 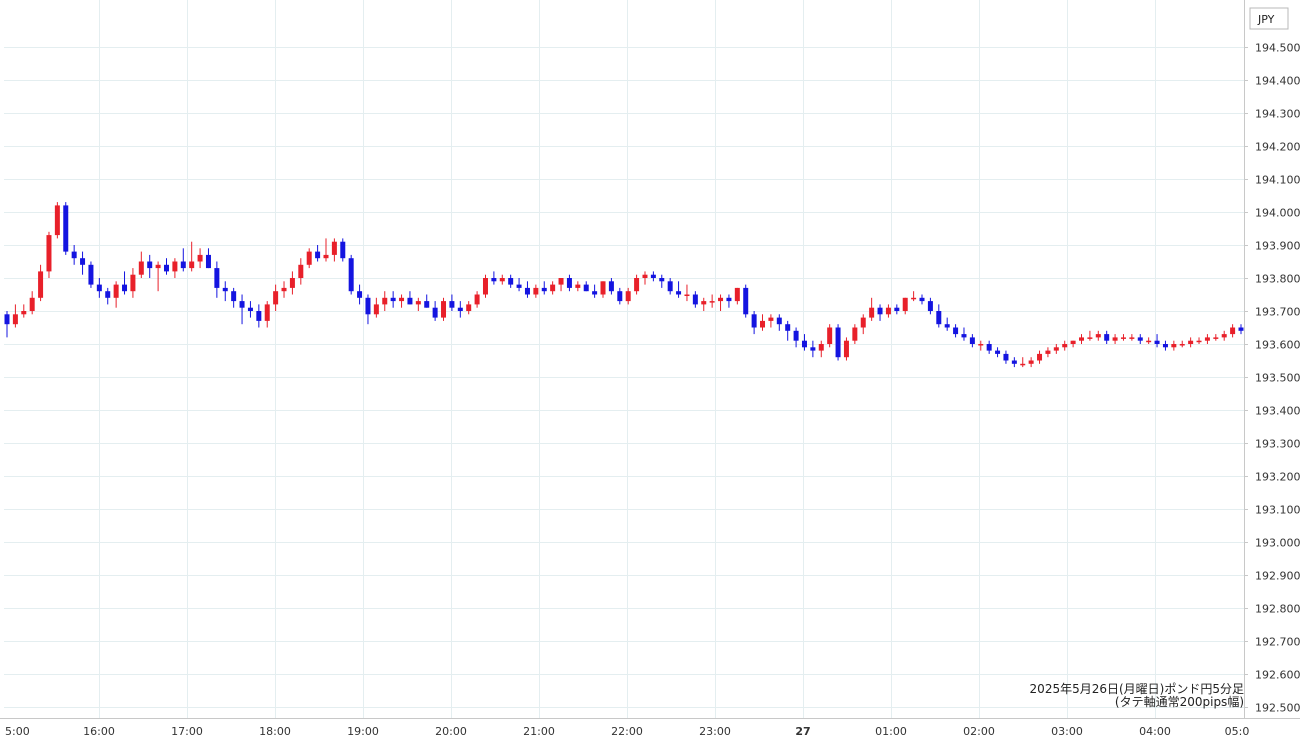 I want to click on price-tick-label: 192.800, so click(x=1277, y=609).